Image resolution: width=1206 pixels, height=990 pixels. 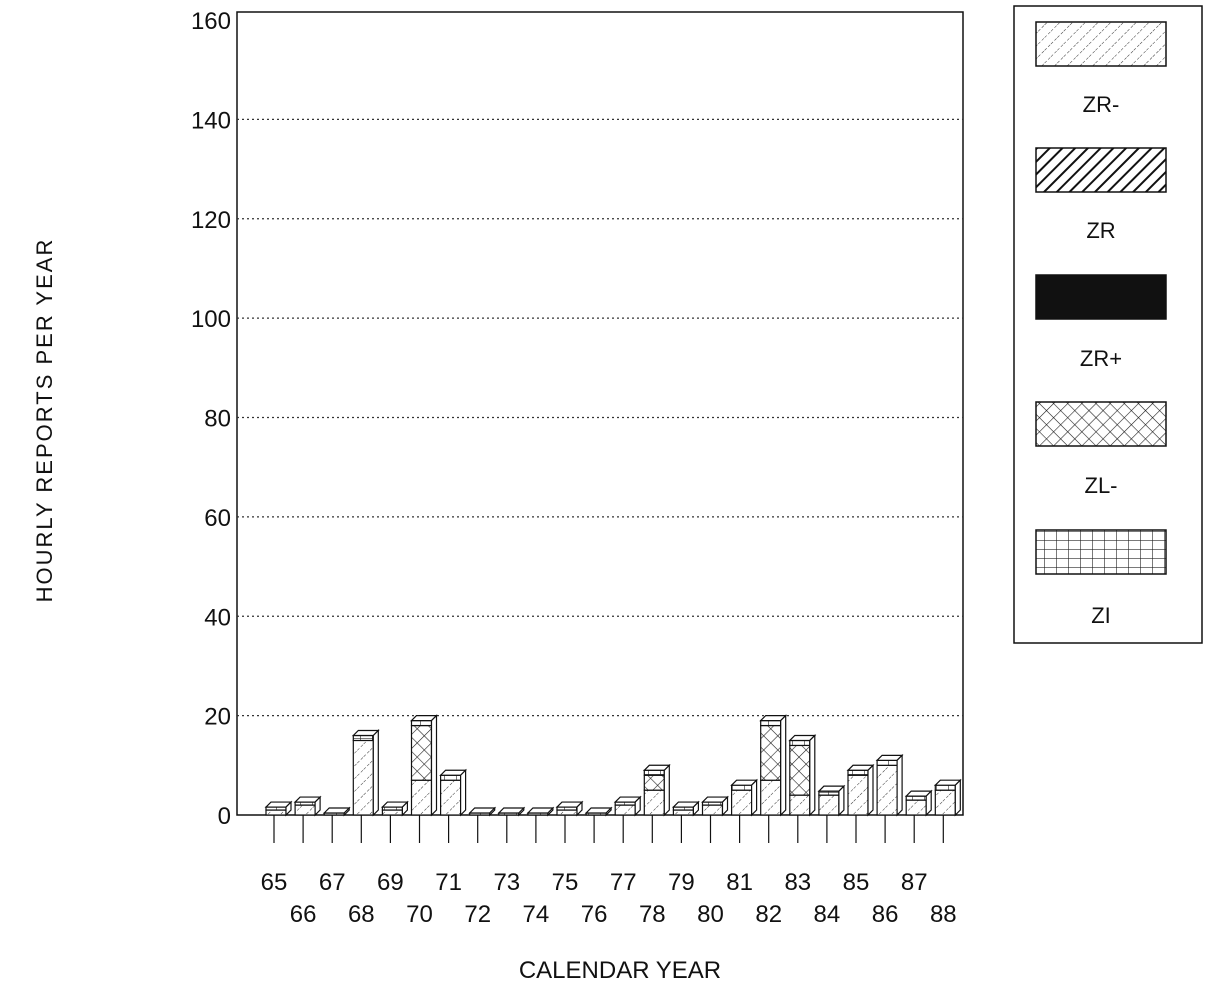 I want to click on x-tick-label: 84, so click(x=827, y=914).